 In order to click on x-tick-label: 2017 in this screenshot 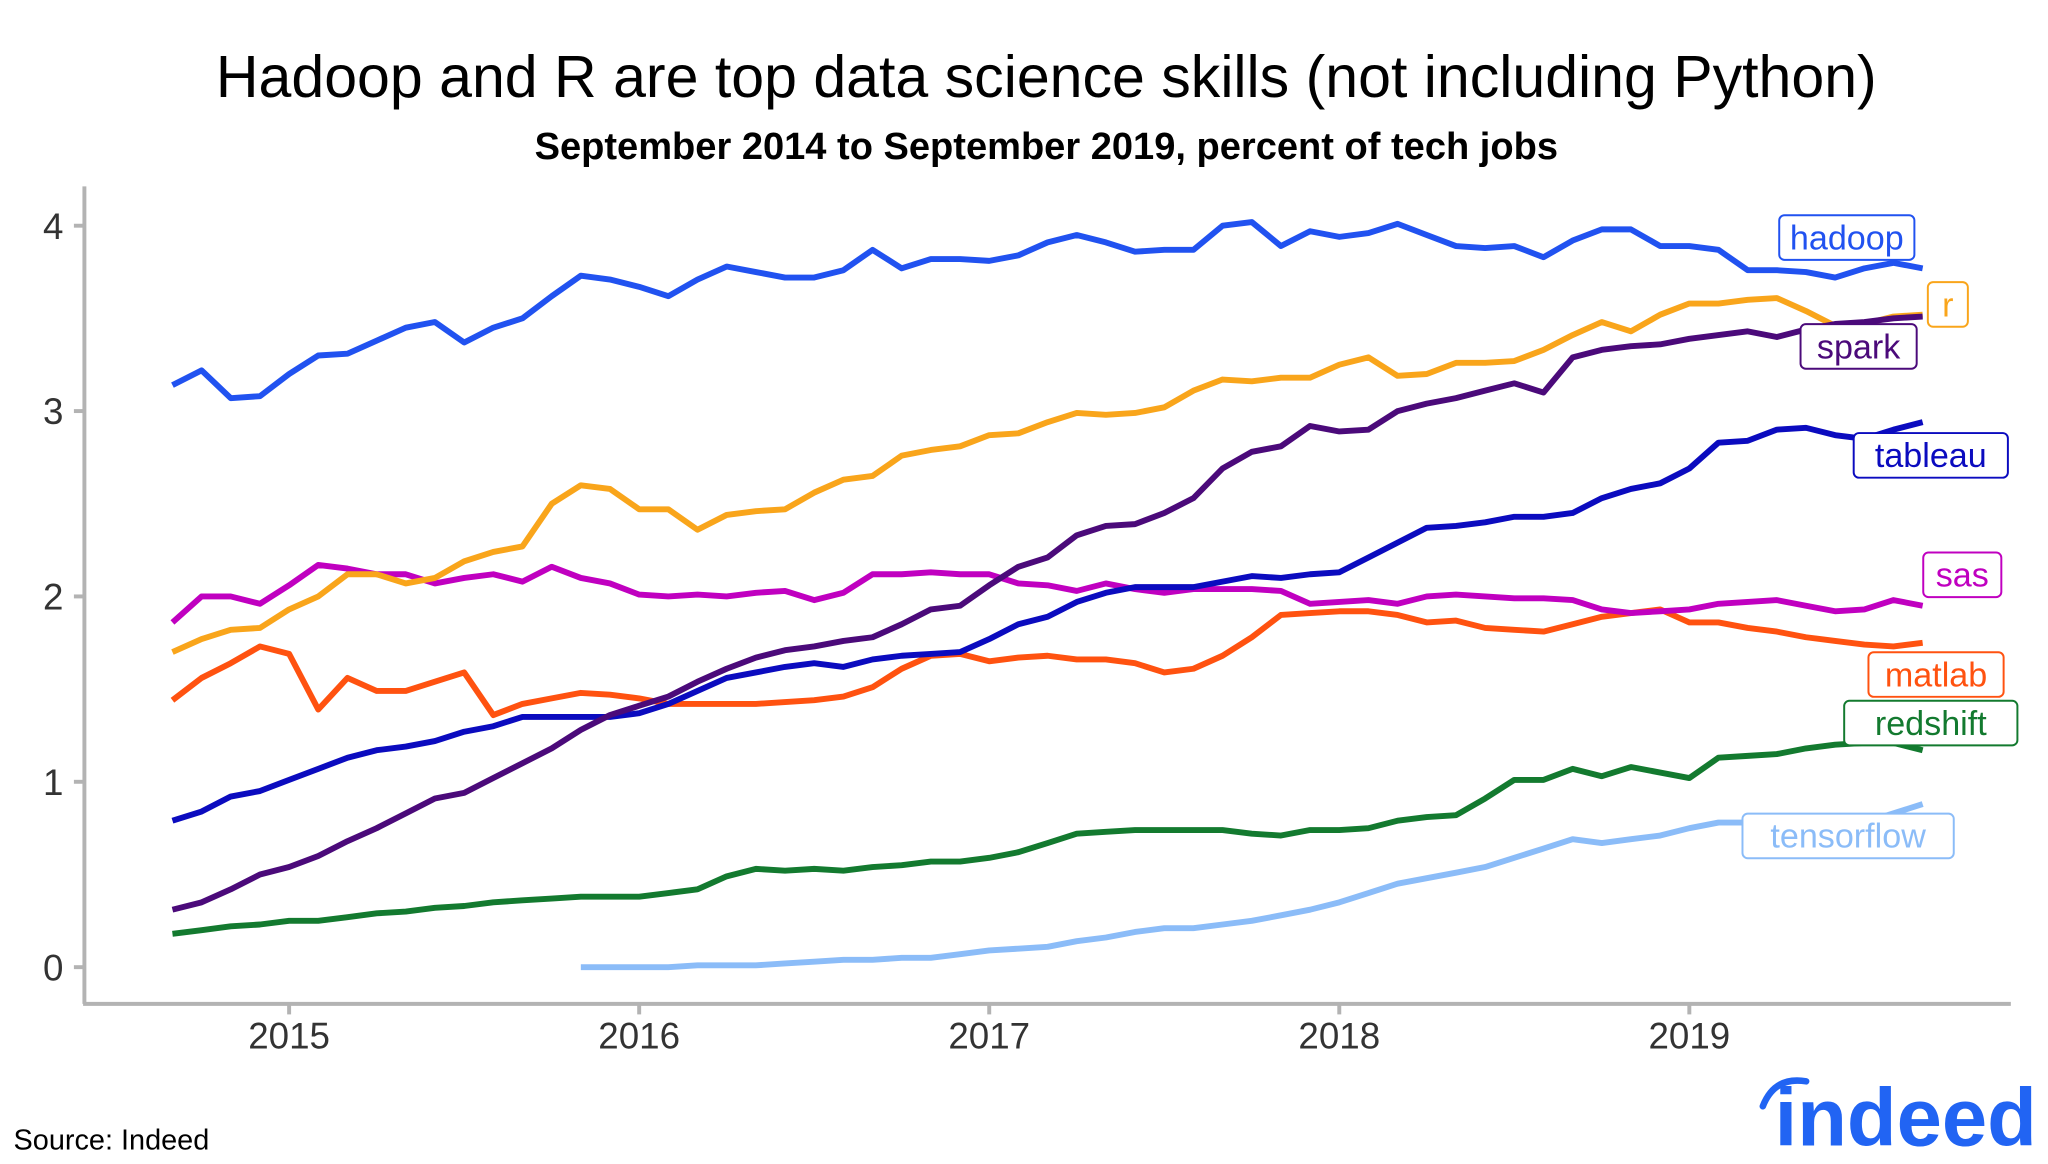, I will do `click(989, 1036)`.